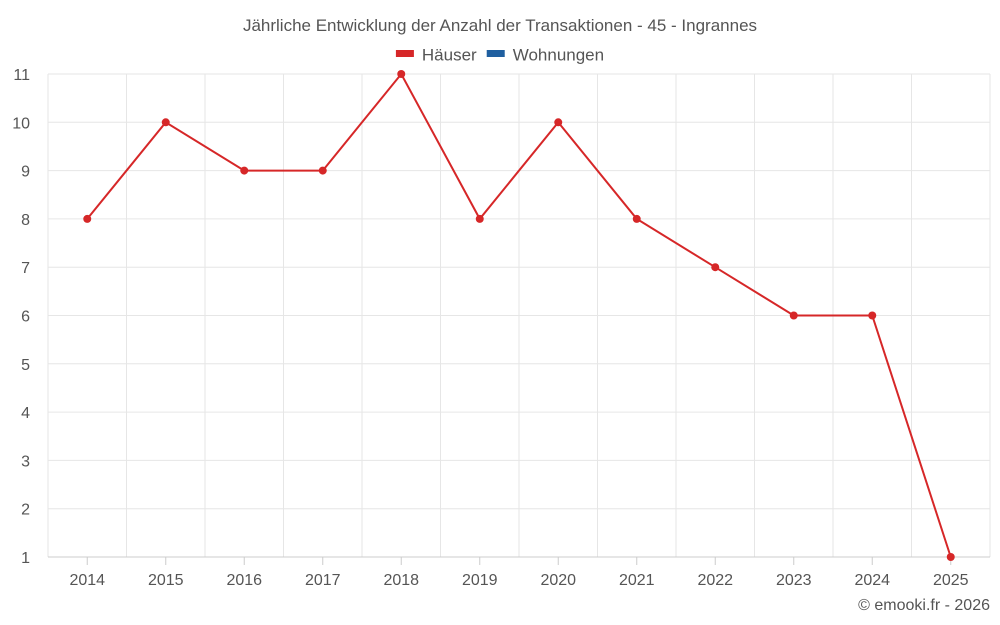  Describe the element at coordinates (401, 580) in the screenshot. I see `x-tick-label: 2018` at that location.